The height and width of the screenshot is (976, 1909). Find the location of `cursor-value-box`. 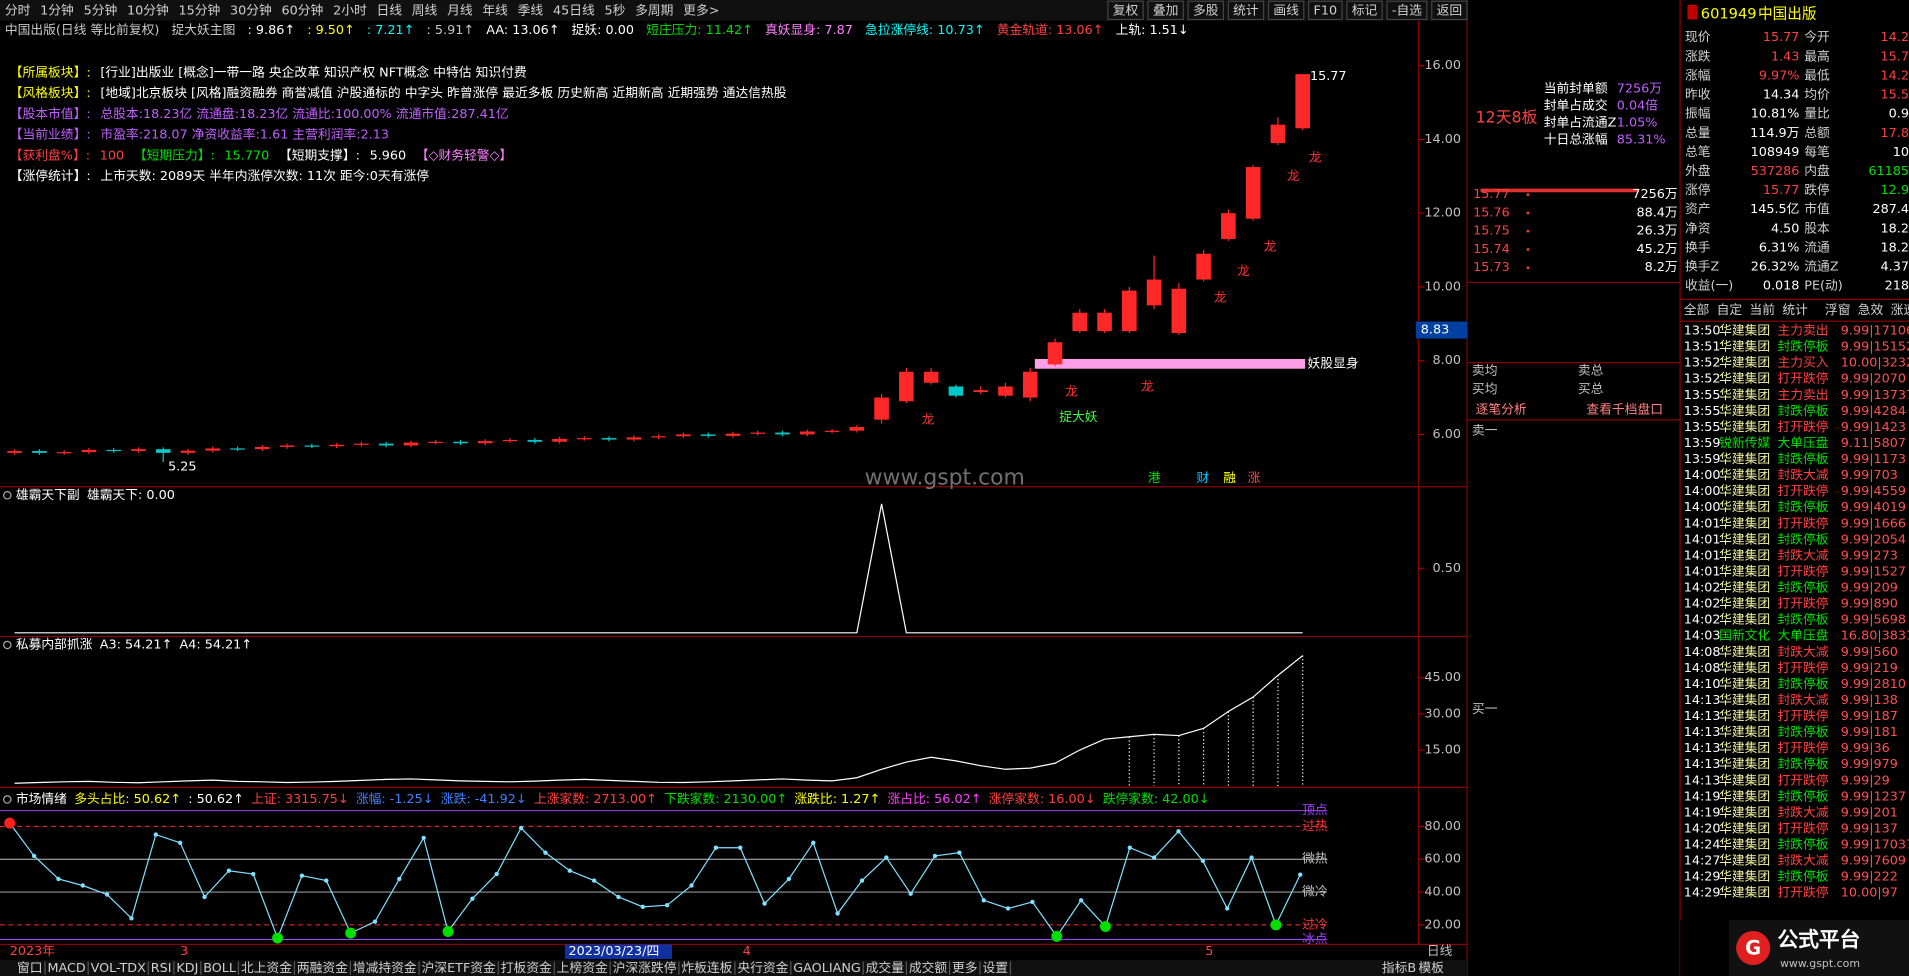

cursor-value-box is located at coordinates (1441, 330).